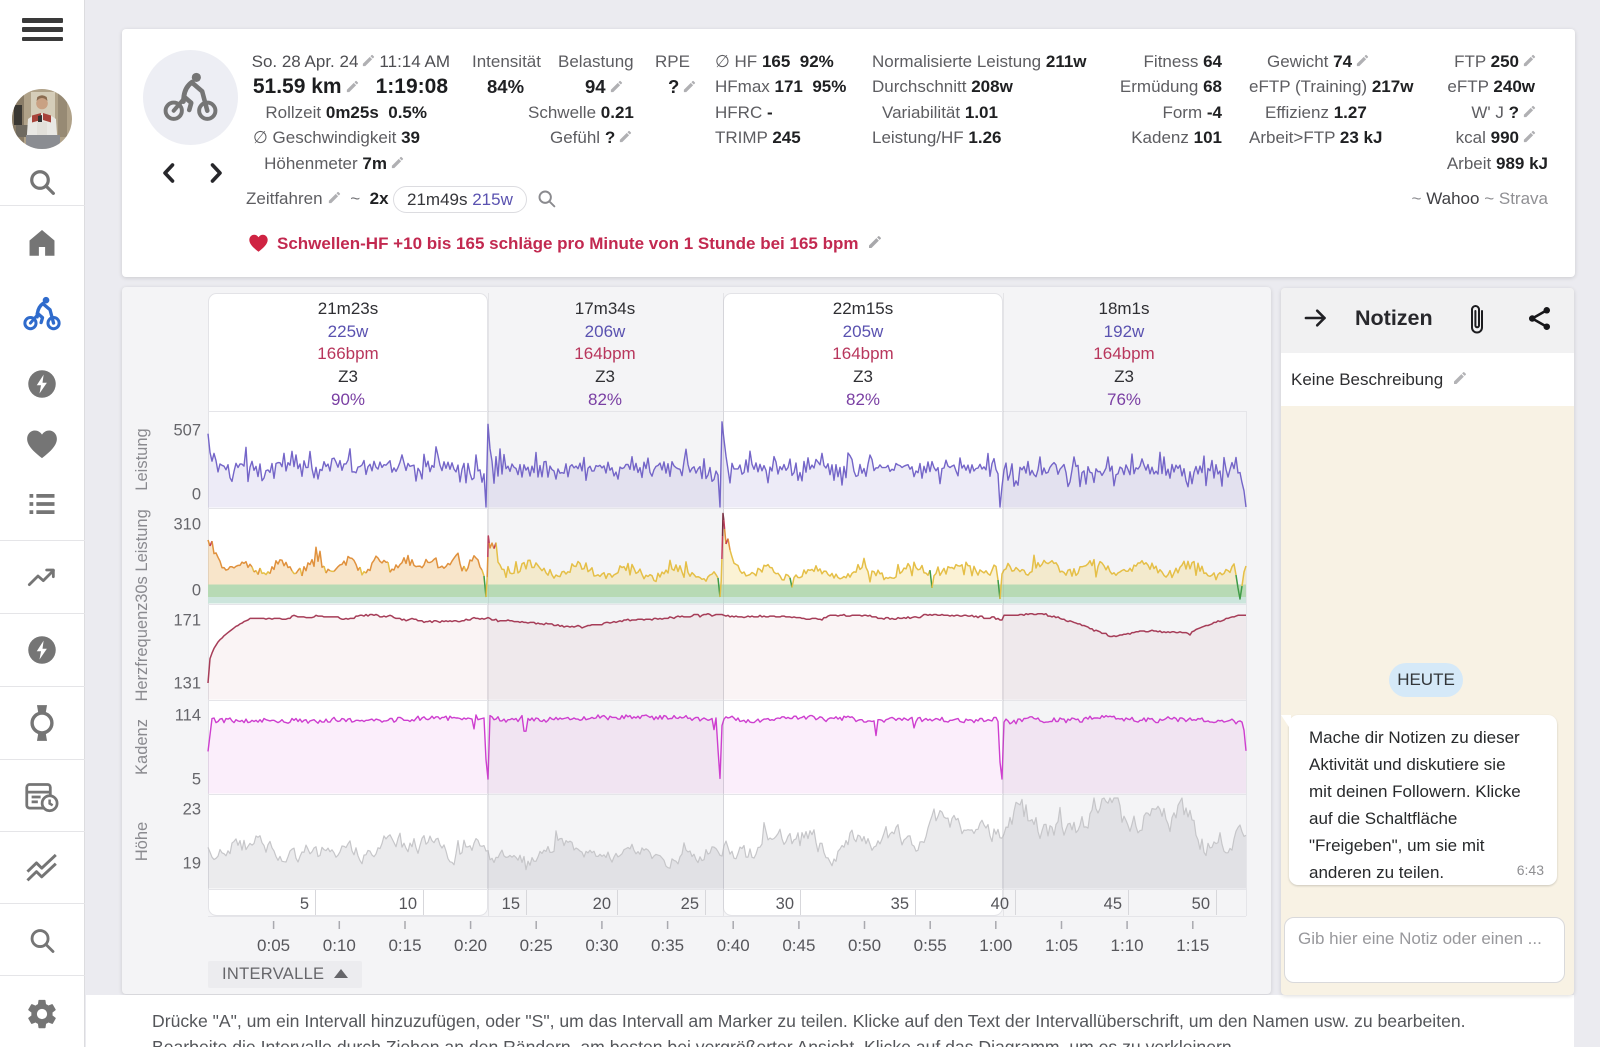 This screenshot has height=1047, width=1600. What do you see at coordinates (187, 525) in the screenshot?
I see `svg-text: 310` at bounding box center [187, 525].